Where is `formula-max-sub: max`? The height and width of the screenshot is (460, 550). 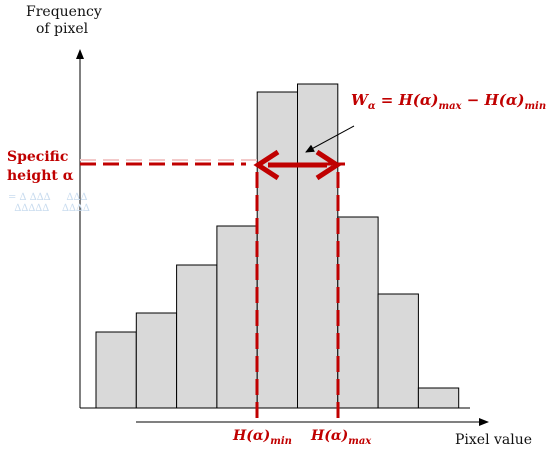 formula-max-sub: max is located at coordinates (450, 106).